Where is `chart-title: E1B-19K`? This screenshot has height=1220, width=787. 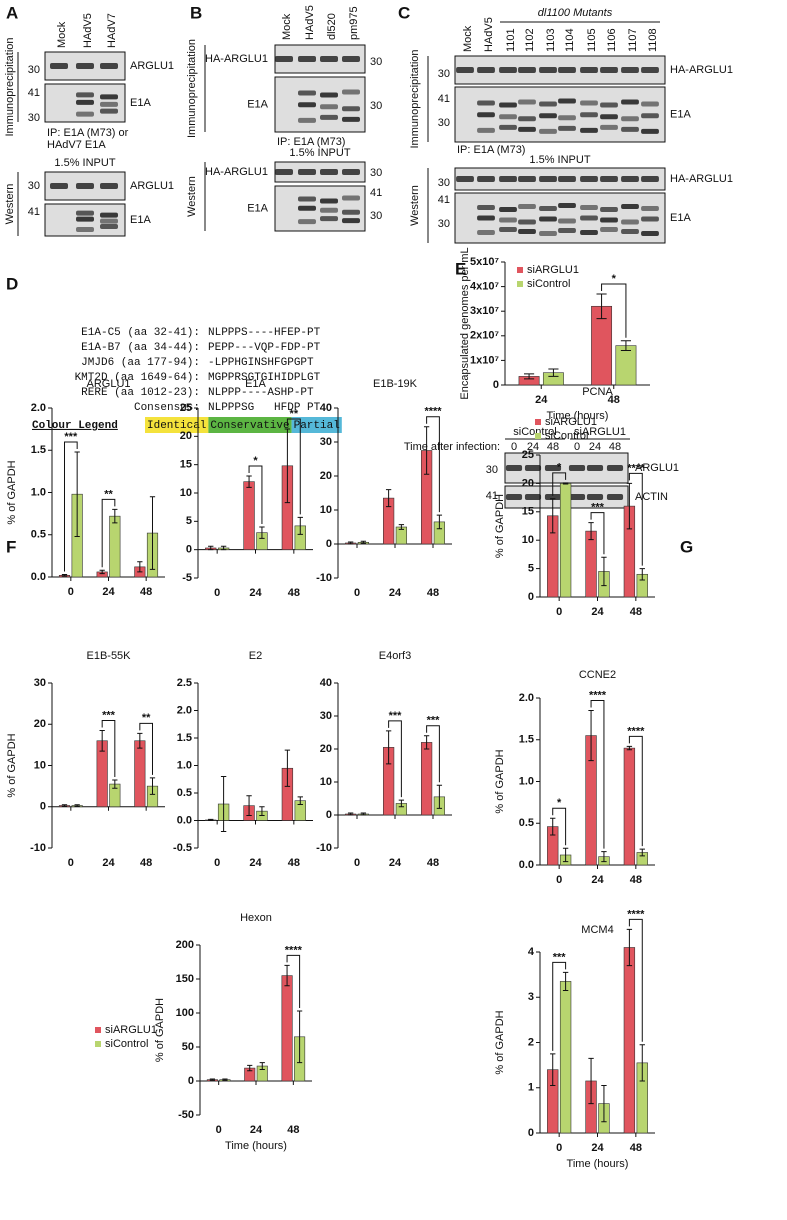
chart-title: E1B-19K is located at coordinates (395, 384).